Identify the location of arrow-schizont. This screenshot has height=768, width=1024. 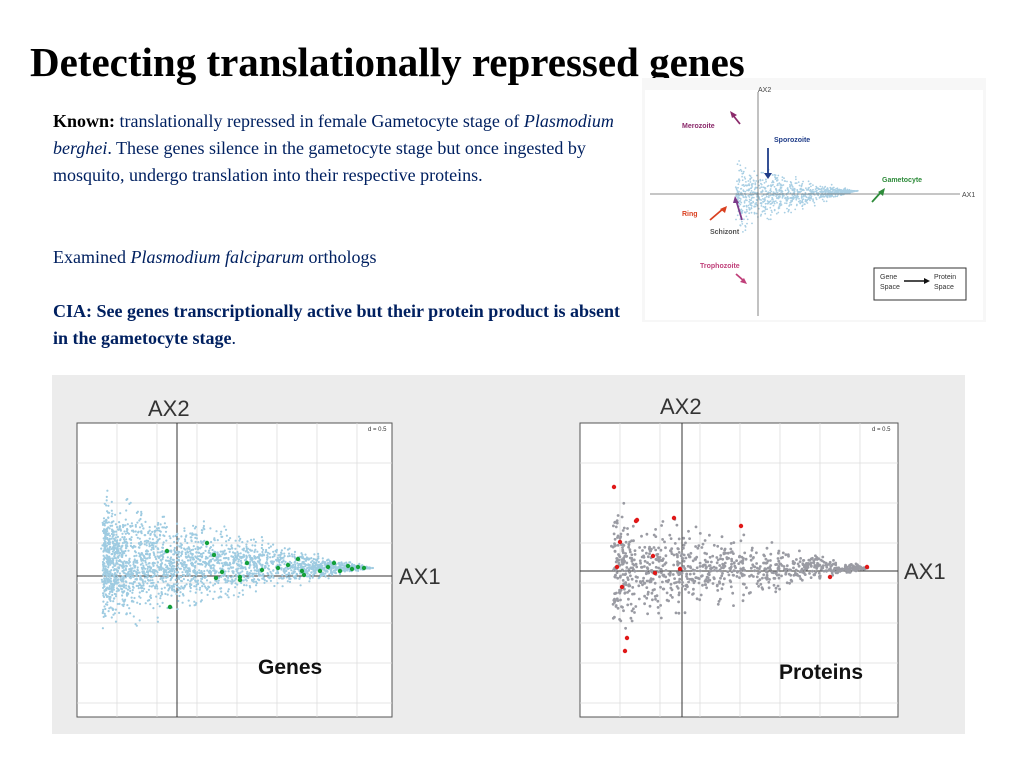
(739, 210).